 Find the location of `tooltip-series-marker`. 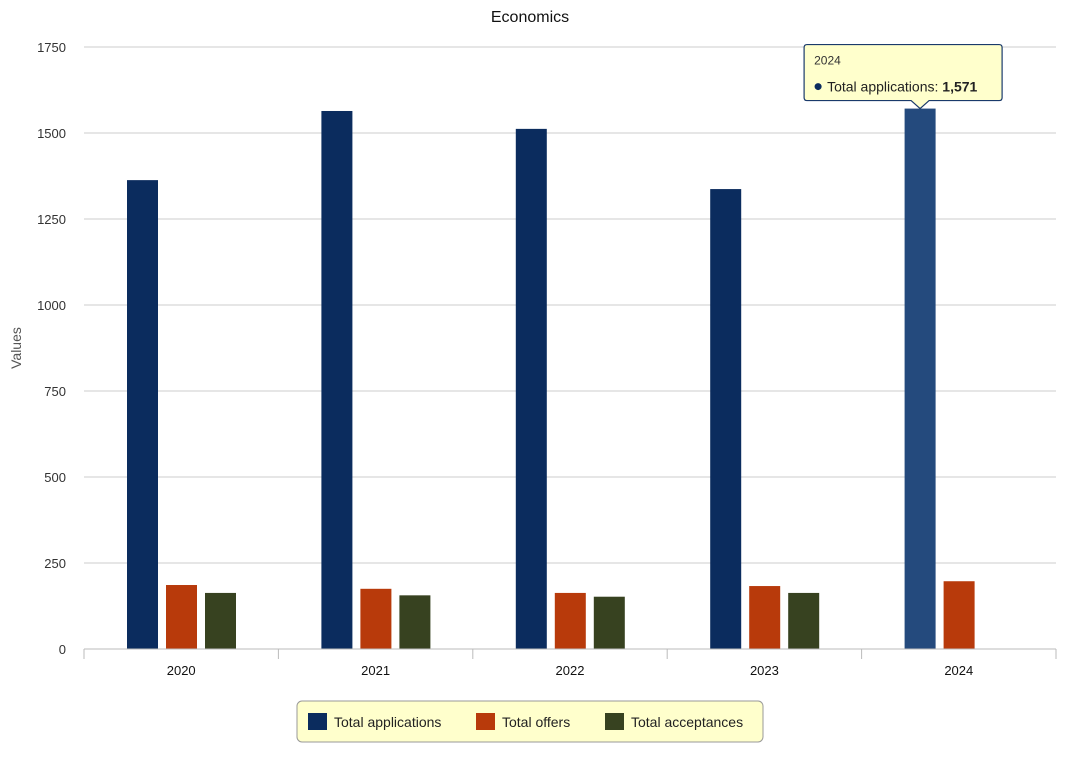

tooltip-series-marker is located at coordinates (818, 87).